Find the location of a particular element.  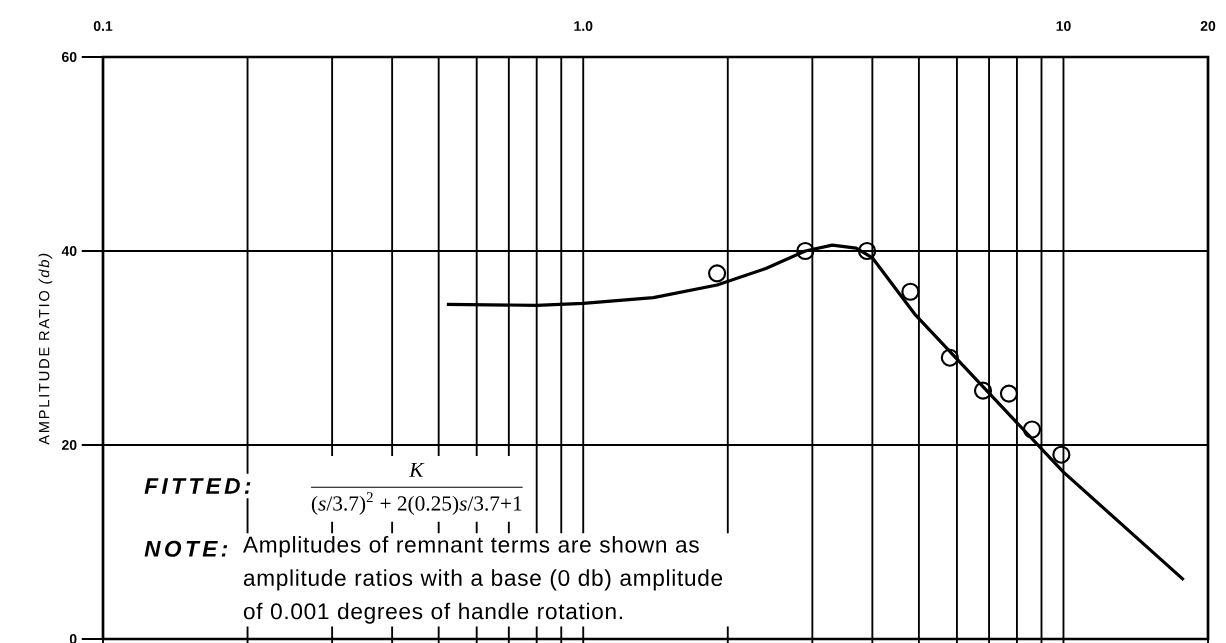

x-tick-label: 1.0 is located at coordinates (583, 26).